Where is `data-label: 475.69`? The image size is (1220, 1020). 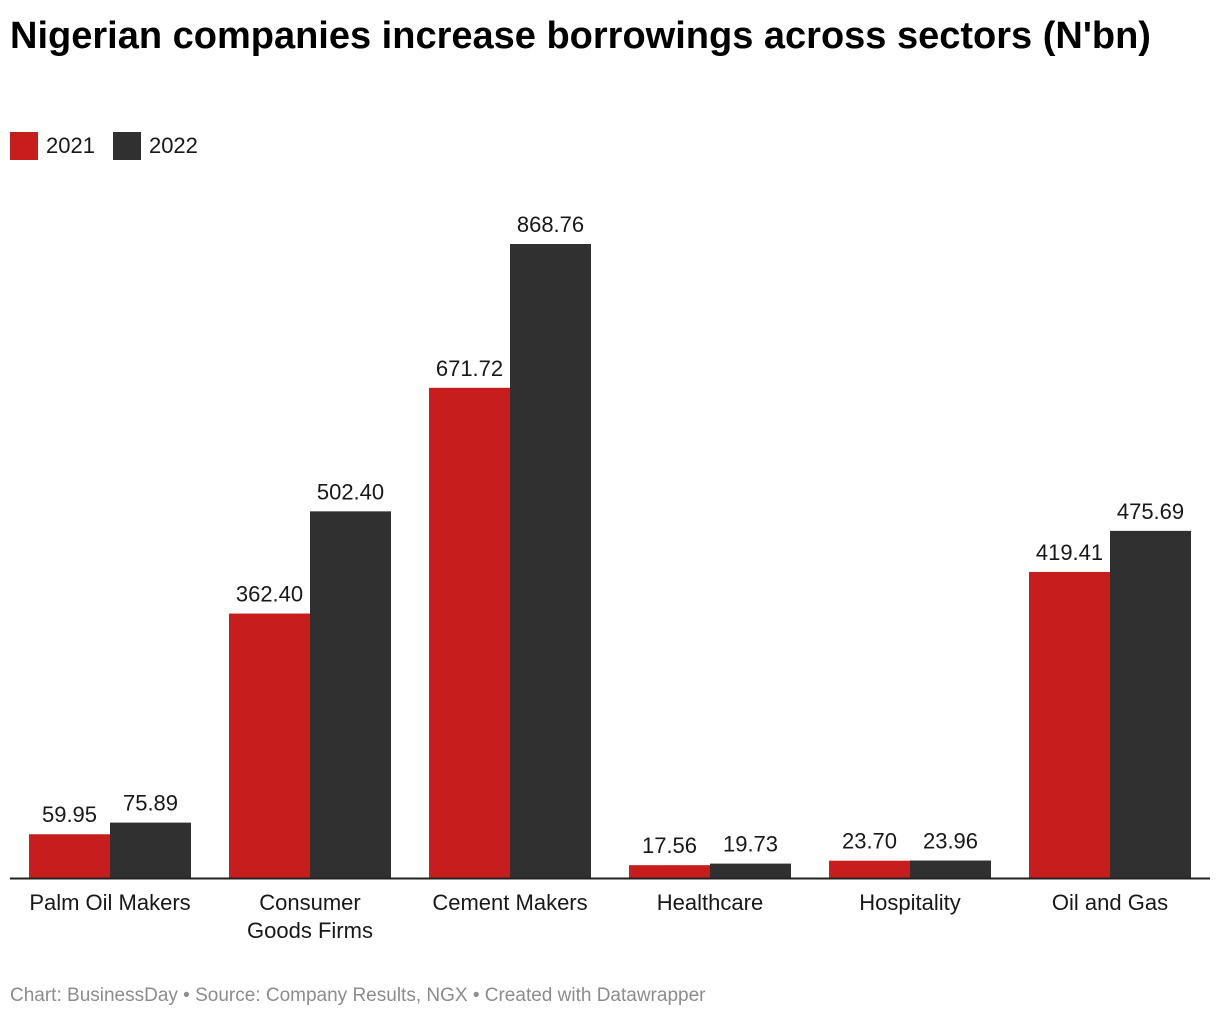 data-label: 475.69 is located at coordinates (1150, 511).